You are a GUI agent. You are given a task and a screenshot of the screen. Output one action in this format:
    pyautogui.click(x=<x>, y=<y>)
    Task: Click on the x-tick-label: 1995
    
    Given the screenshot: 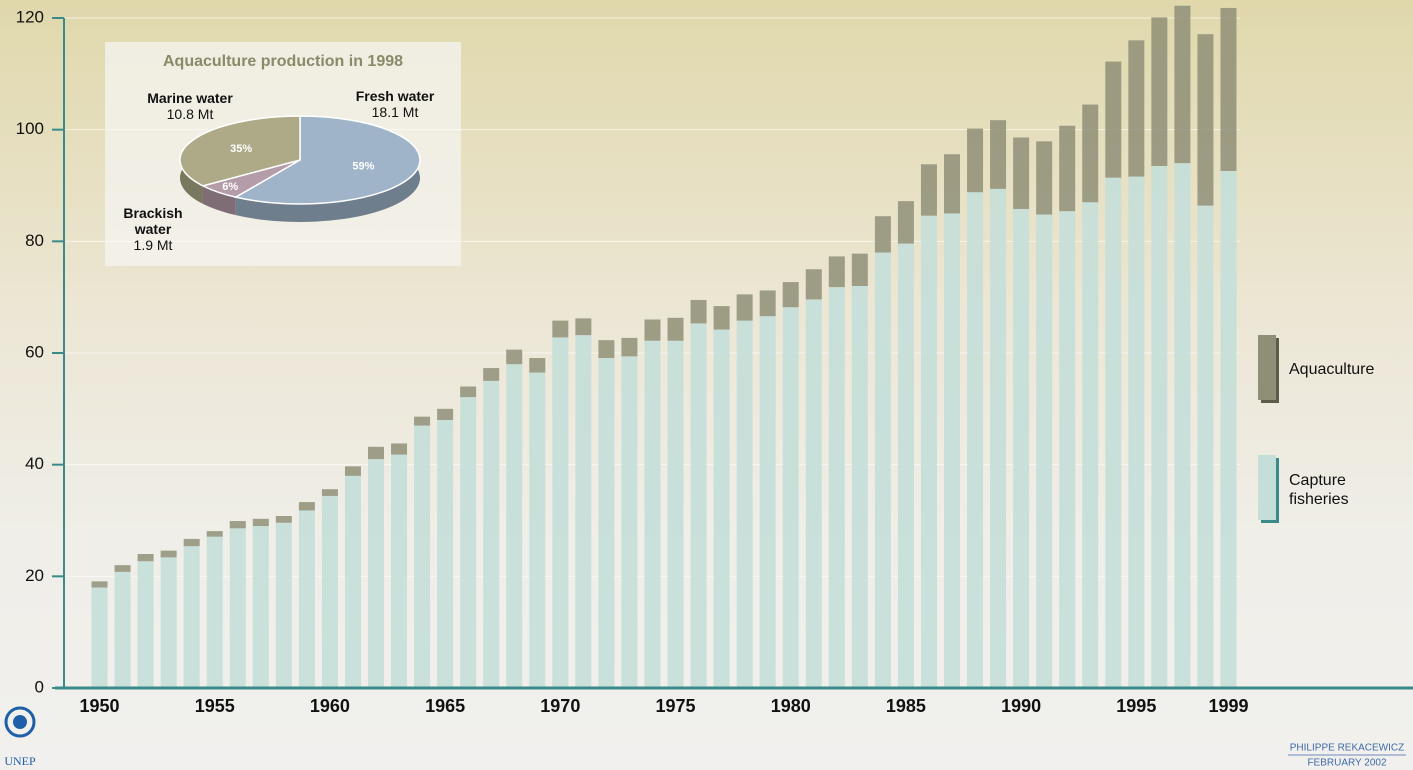 What is the action you would take?
    pyautogui.click(x=1136, y=706)
    